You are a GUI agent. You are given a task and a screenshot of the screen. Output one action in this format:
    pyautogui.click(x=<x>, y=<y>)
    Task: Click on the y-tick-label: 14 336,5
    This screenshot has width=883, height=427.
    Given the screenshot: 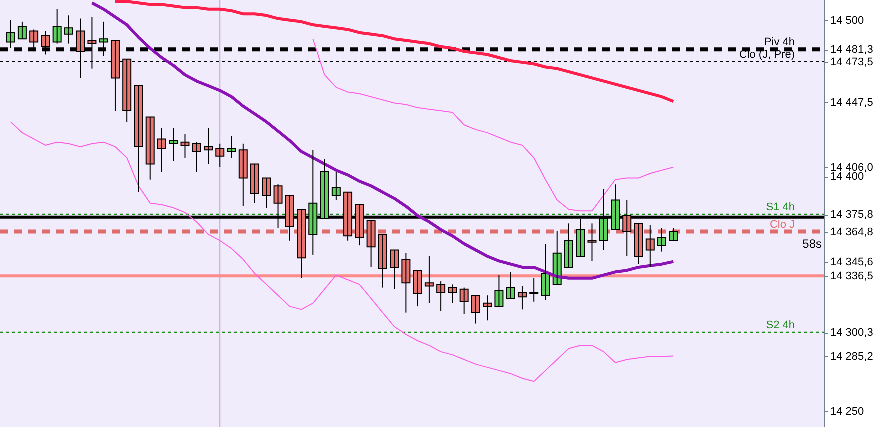 What is the action you would take?
    pyautogui.click(x=852, y=276)
    